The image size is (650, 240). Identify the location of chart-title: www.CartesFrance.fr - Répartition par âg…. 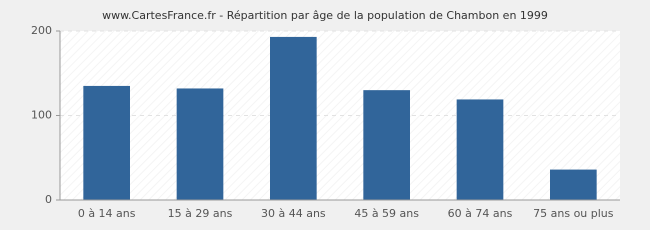
(325, 15).